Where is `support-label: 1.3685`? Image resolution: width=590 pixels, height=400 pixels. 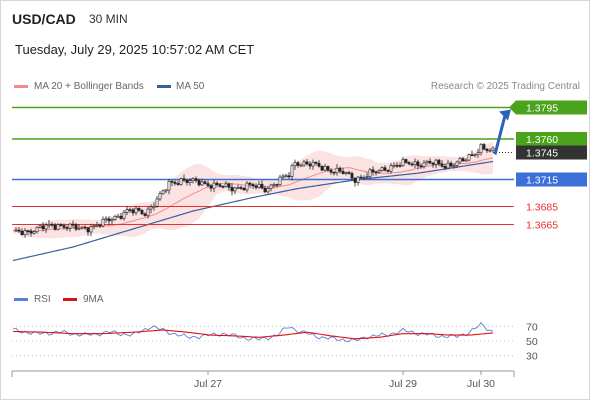 support-label: 1.3685 is located at coordinates (542, 208).